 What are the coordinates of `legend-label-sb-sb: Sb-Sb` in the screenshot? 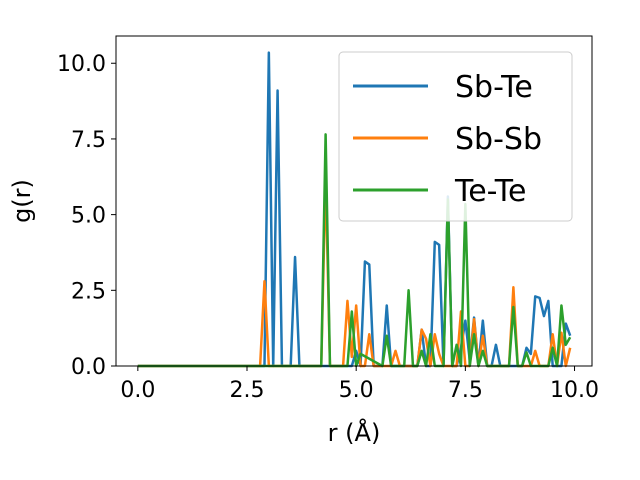 It's located at (498, 139).